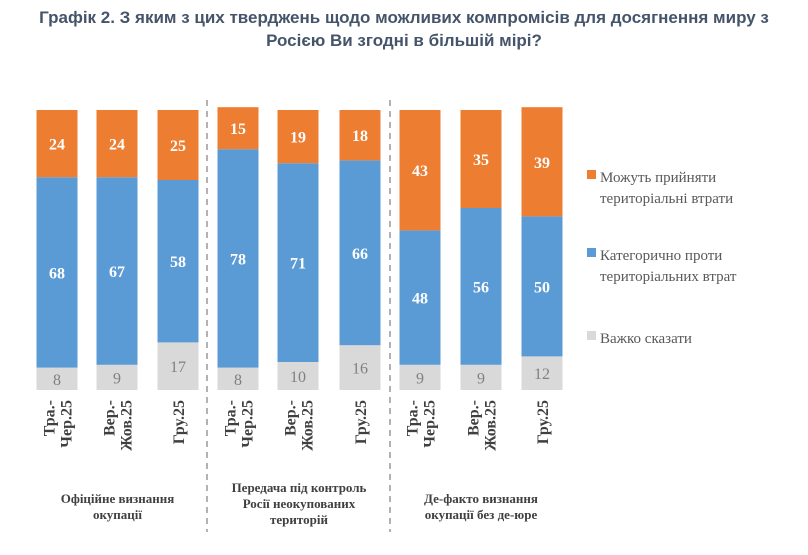 The width and height of the screenshot is (808, 555). I want to click on group-label: Росії неокупованих, so click(299, 503).